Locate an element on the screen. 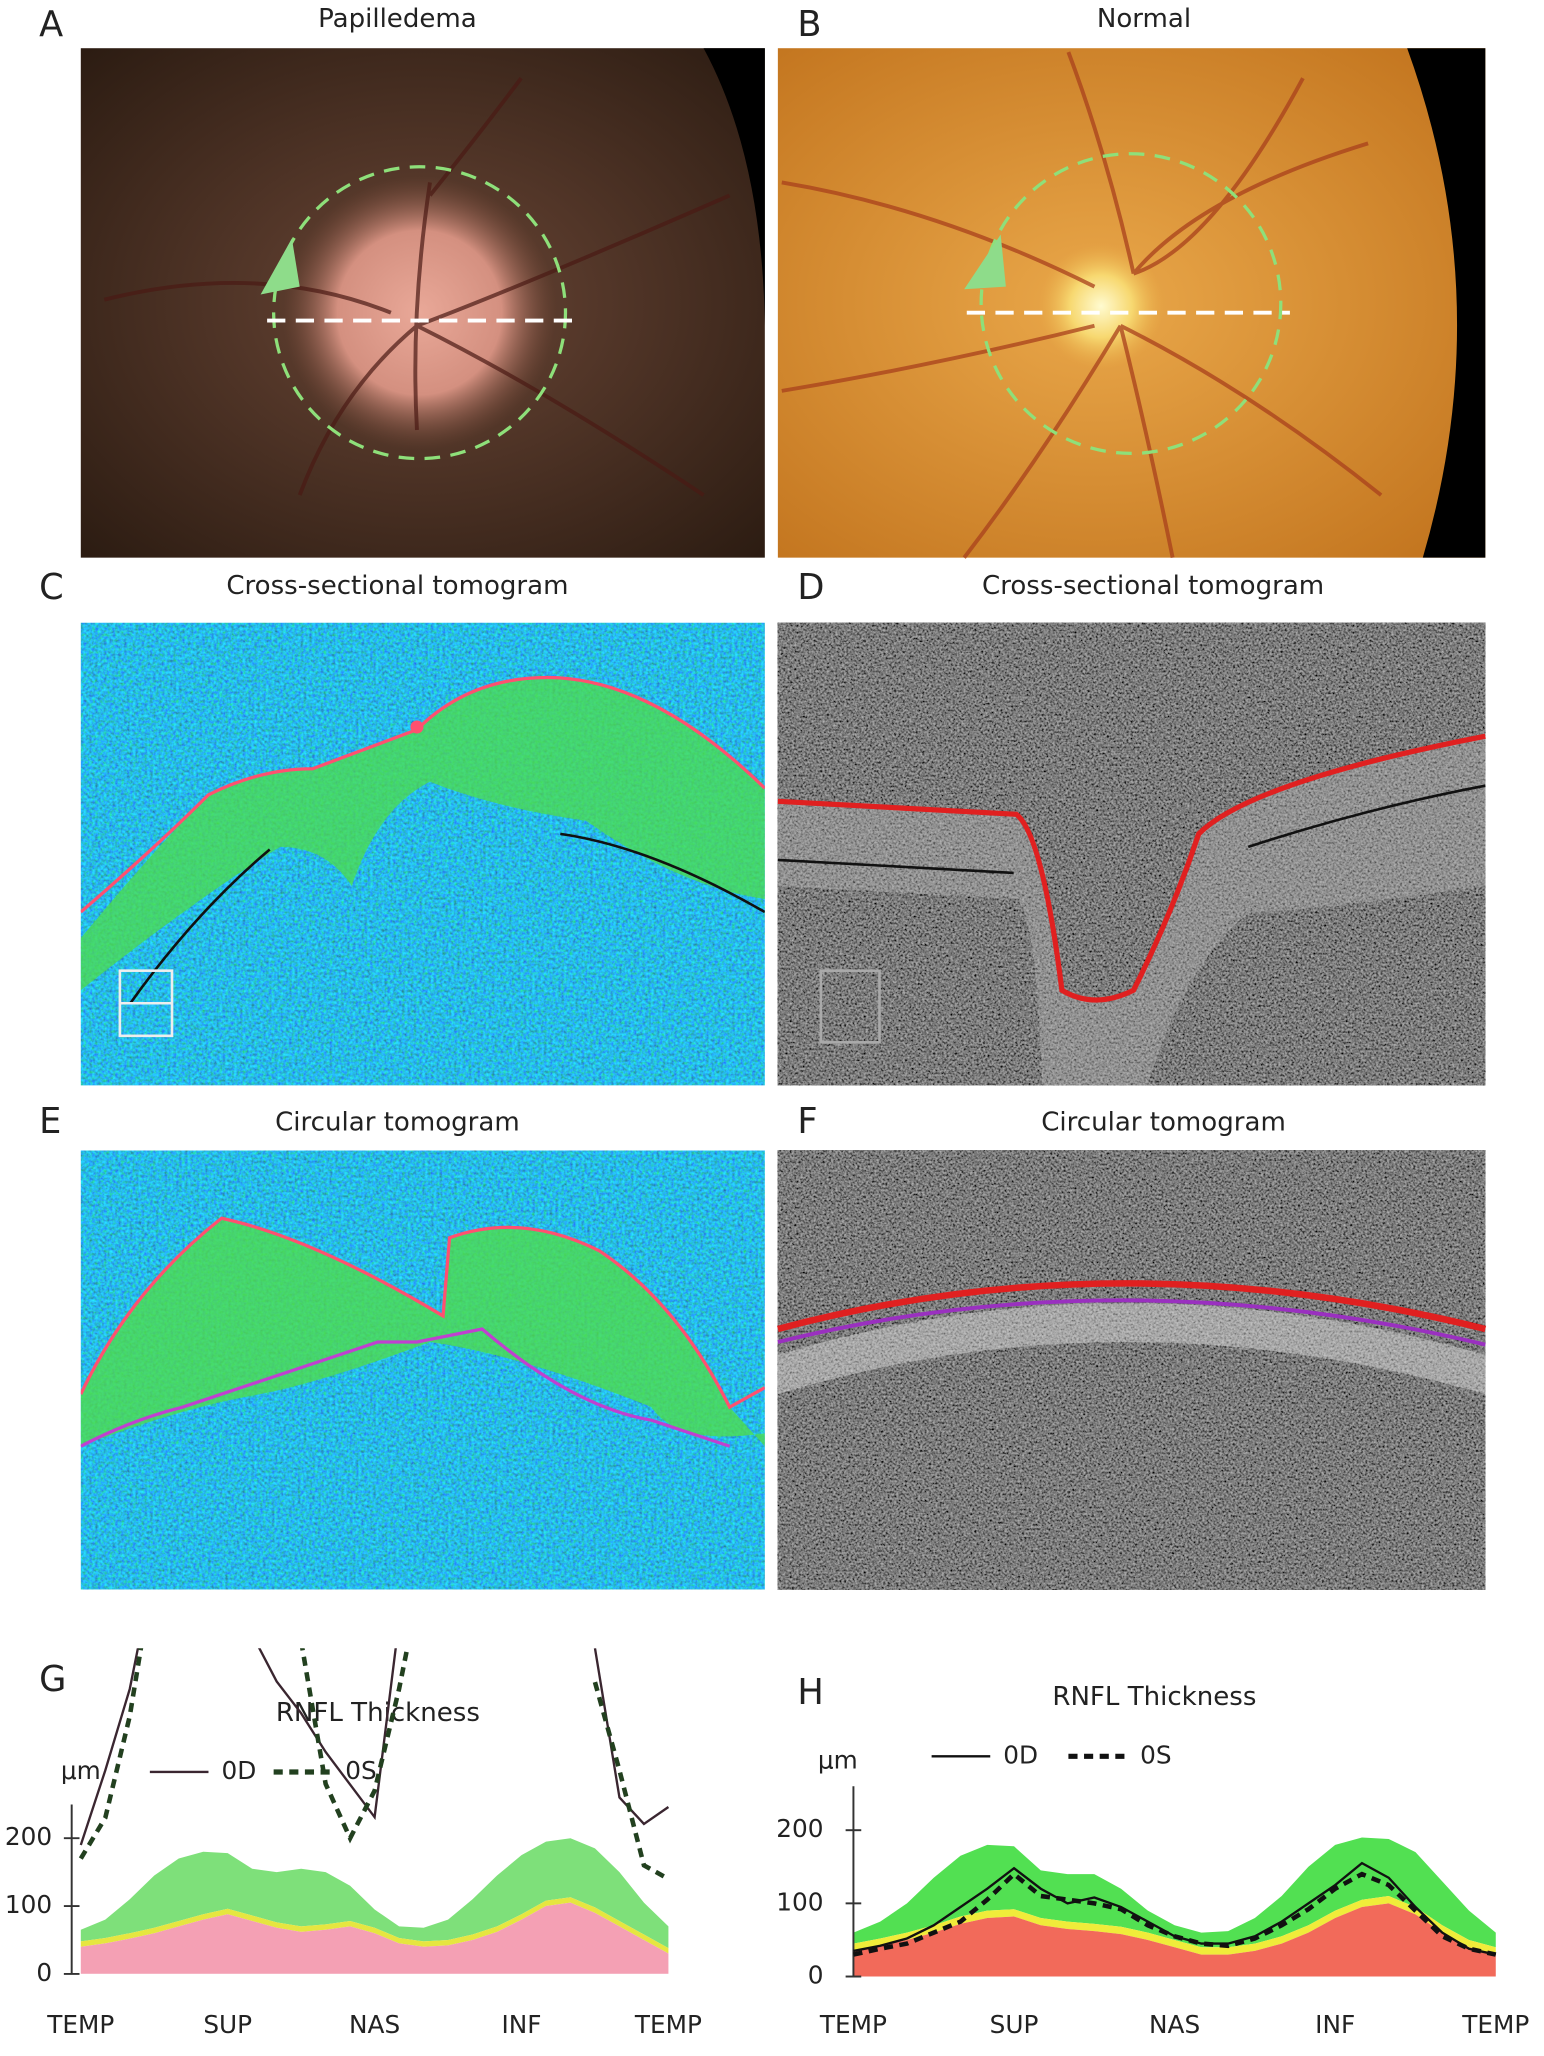 This screenshot has width=1544, height=2056. panel-label: C is located at coordinates (51, 587).